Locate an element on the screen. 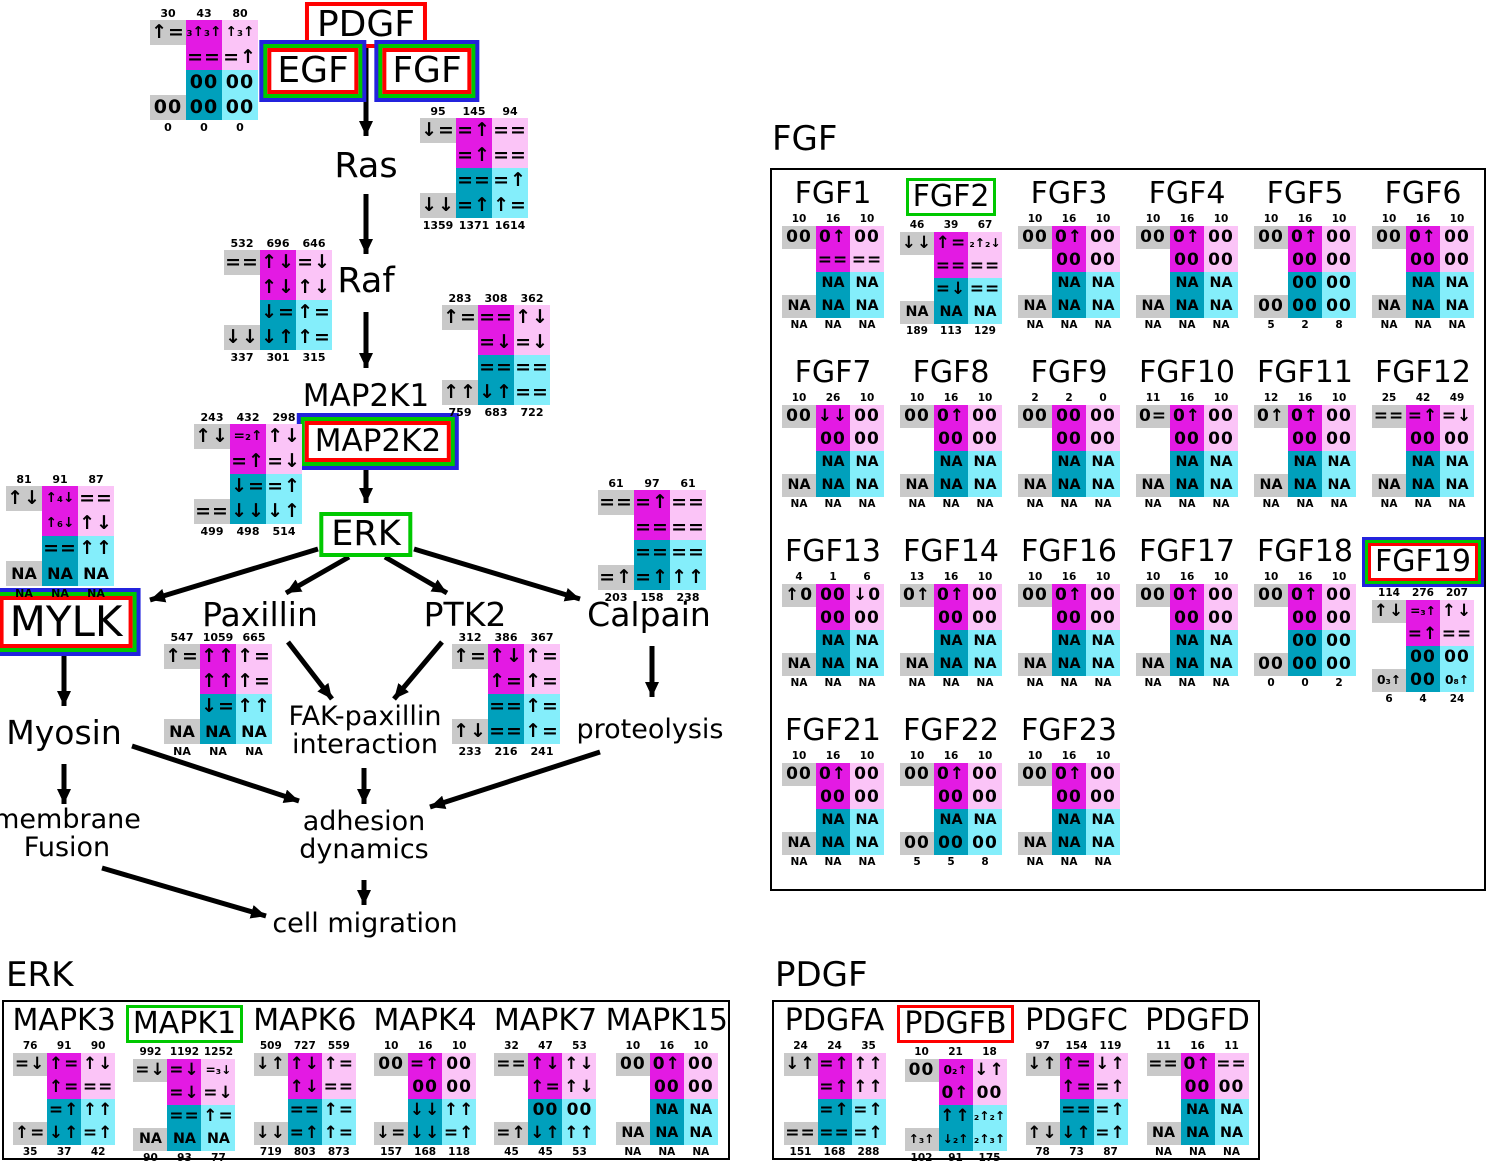 The height and width of the screenshot is (1164, 1496). glyph-number: 2 is located at coordinates (1305, 324).